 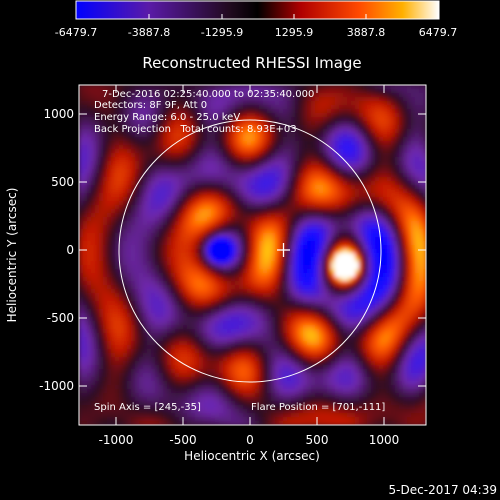 What do you see at coordinates (62, 182) in the screenshot?
I see `y-tick-label: 500` at bounding box center [62, 182].